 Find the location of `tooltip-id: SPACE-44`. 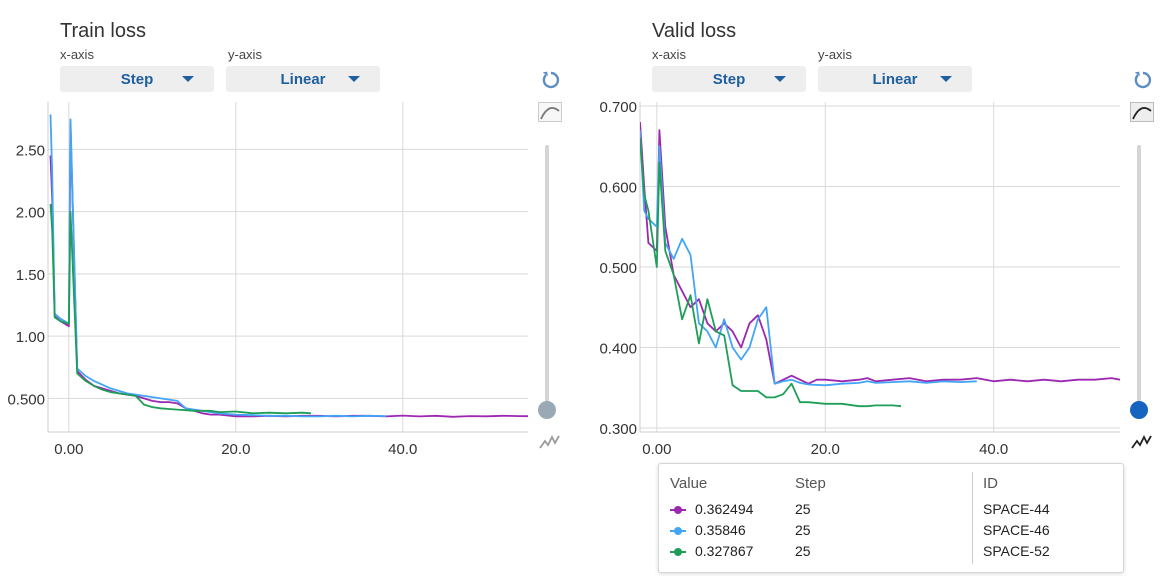

tooltip-id: SPACE-44 is located at coordinates (1016, 509).